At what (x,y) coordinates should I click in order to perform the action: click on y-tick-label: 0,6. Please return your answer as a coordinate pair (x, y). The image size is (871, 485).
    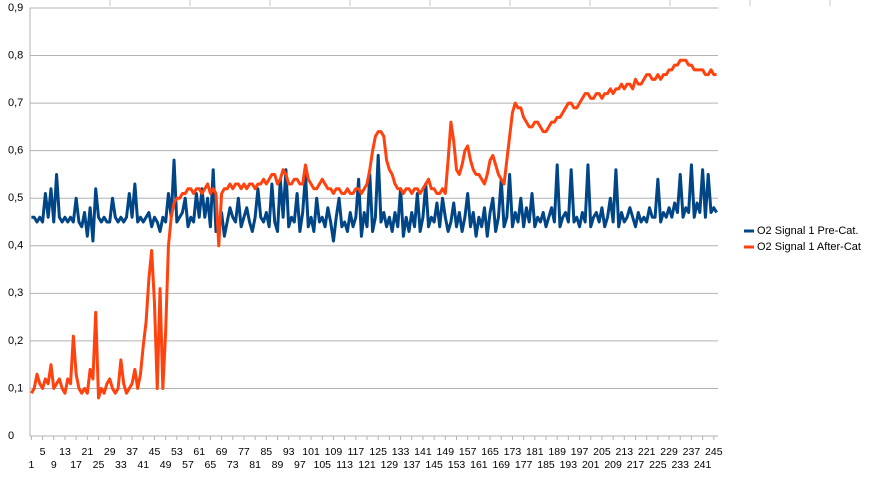
    Looking at the image, I should click on (15, 151).